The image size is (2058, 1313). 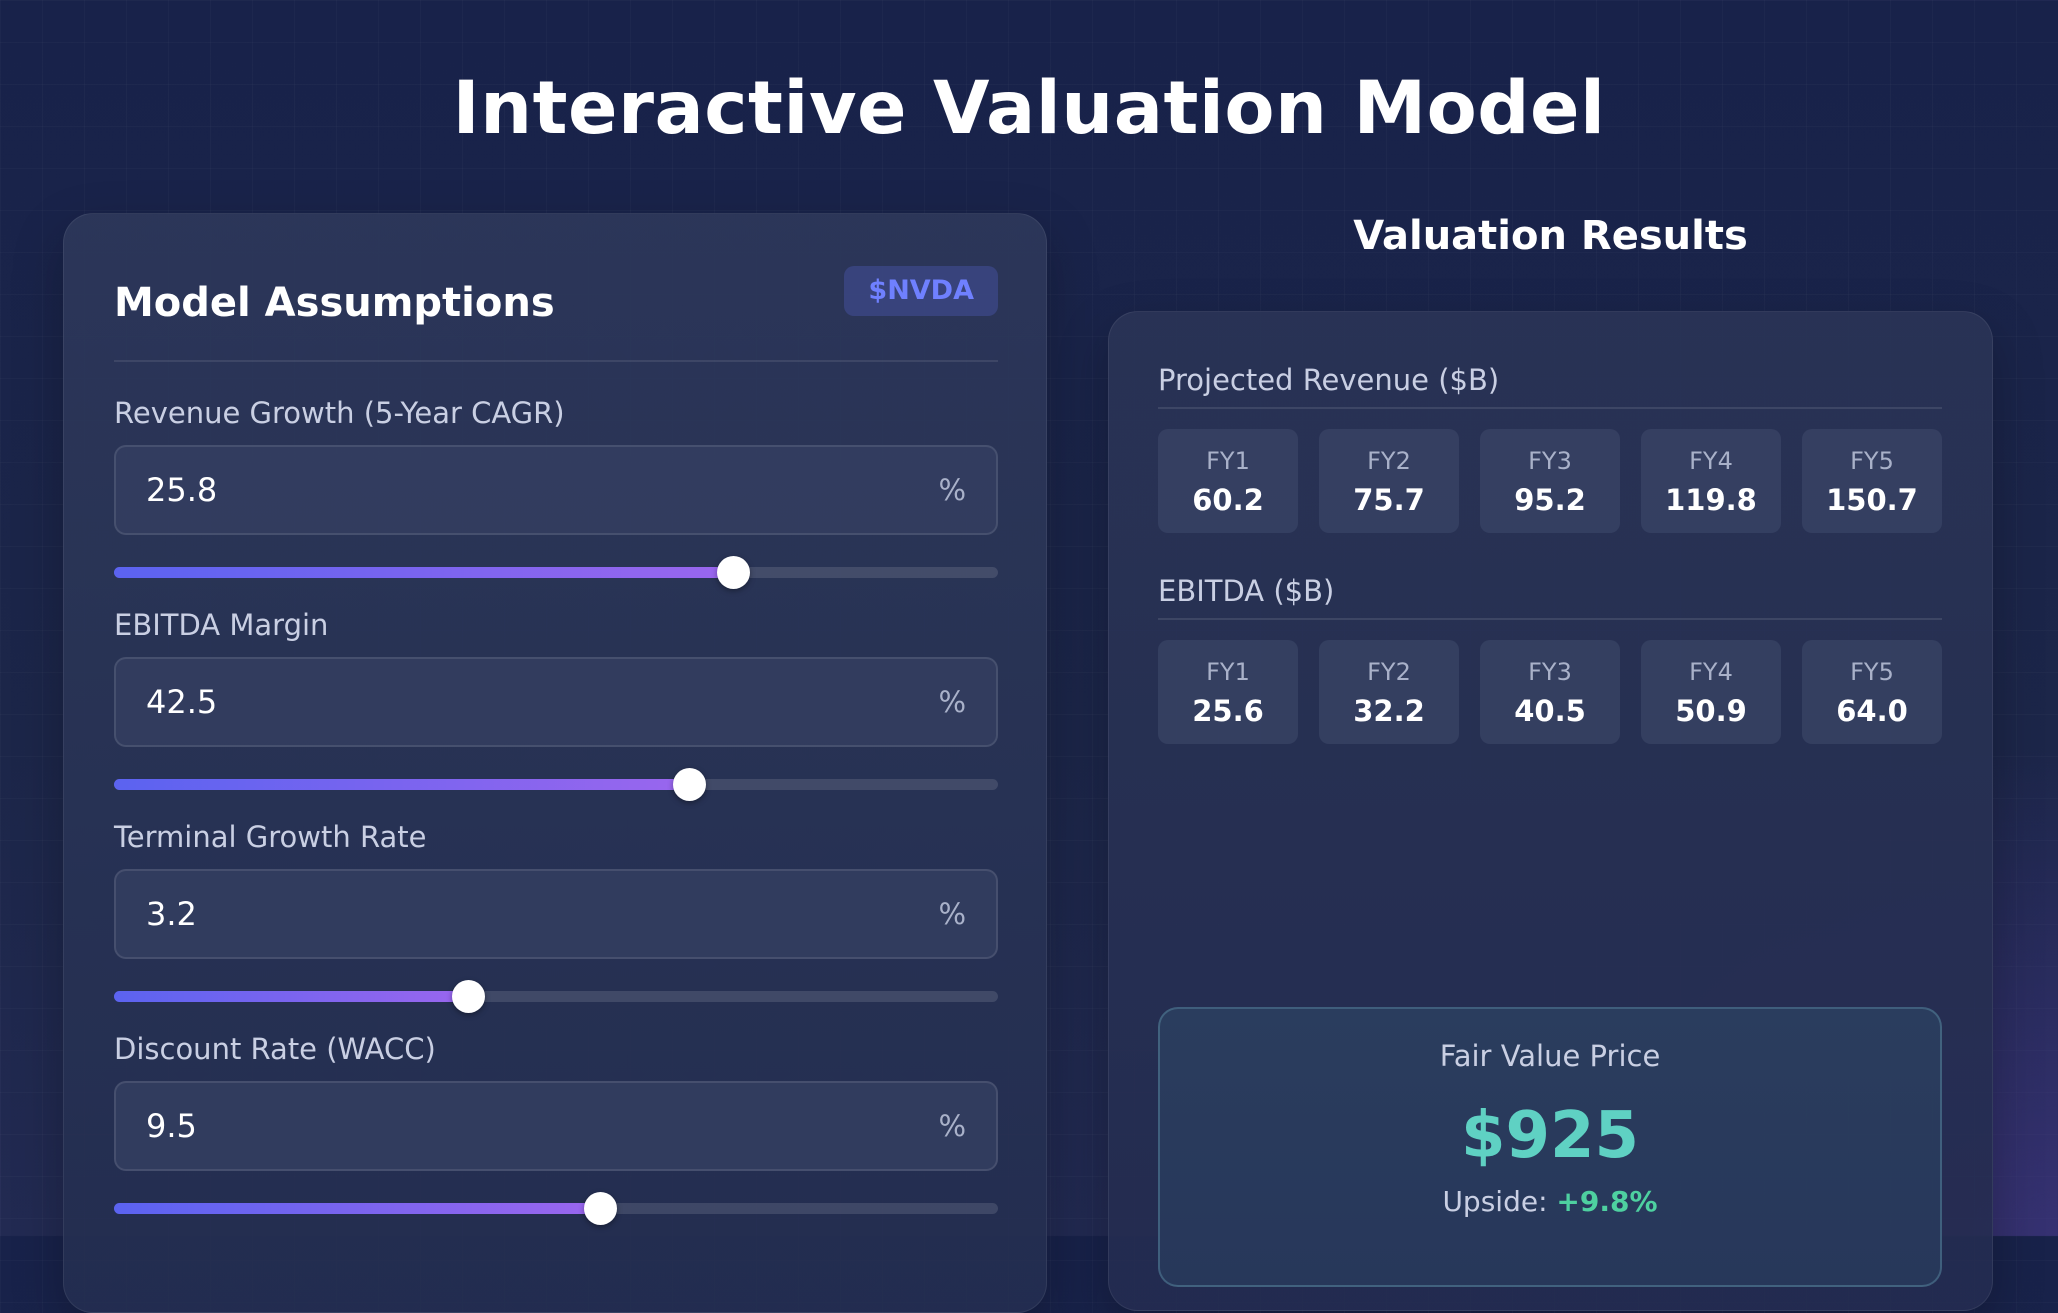 I want to click on results-title: Valuation Results, so click(x=1550, y=236).